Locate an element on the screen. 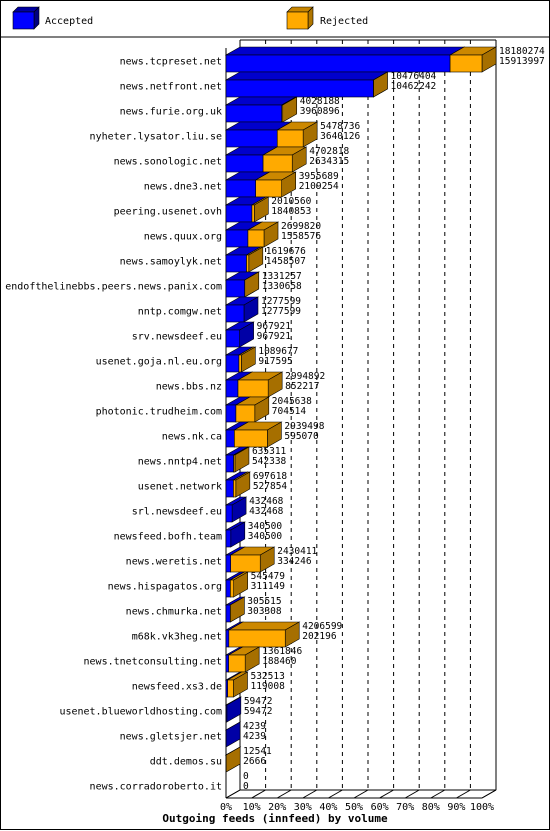 The width and height of the screenshot is (550, 831). x-tick-label: 70% is located at coordinates (405, 807).